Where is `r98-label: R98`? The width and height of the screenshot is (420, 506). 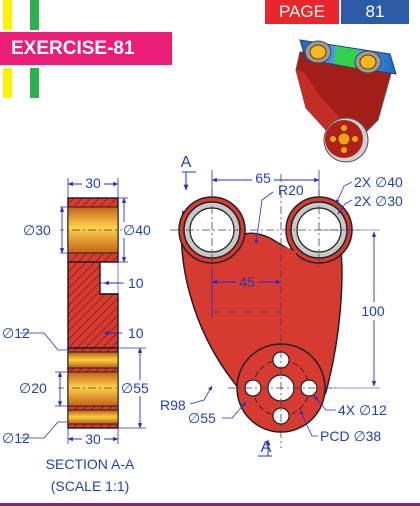 r98-label: R98 is located at coordinates (173, 405).